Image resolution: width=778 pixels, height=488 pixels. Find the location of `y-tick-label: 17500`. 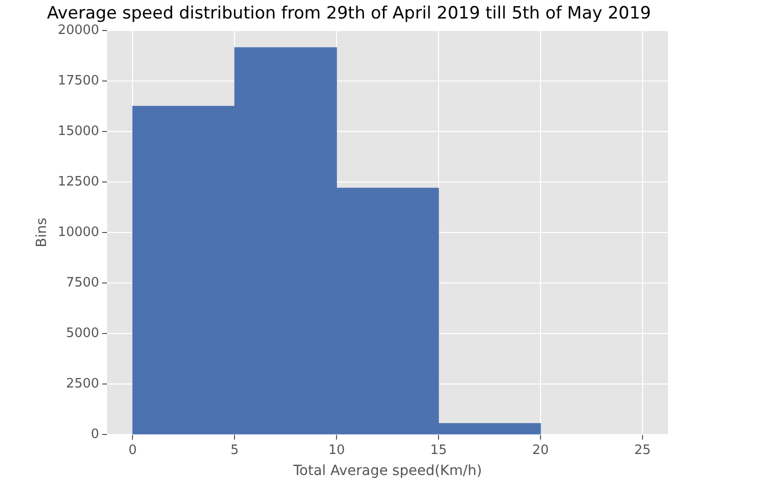

y-tick-label: 17500 is located at coordinates (79, 80).